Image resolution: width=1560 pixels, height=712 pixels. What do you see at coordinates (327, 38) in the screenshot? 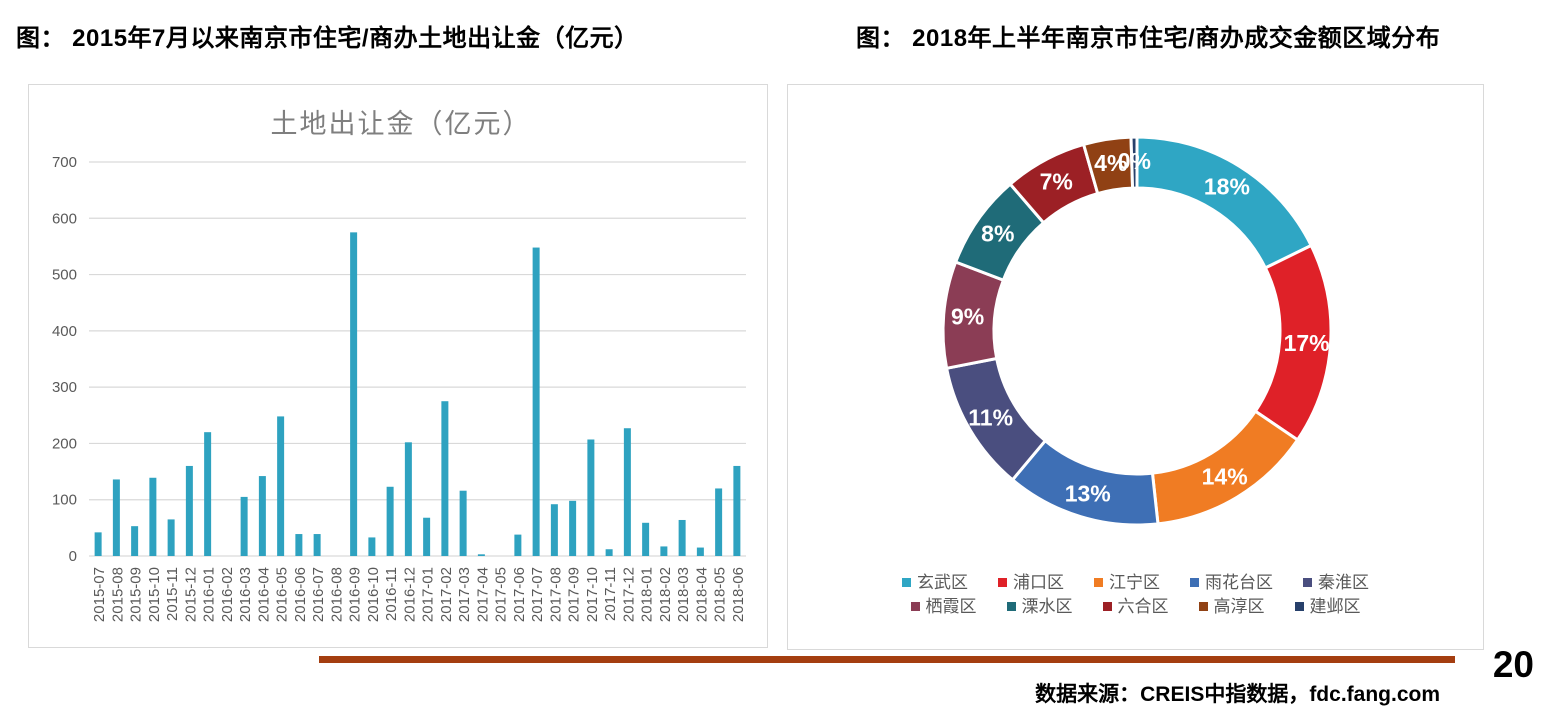
I see `figure-title-left: 图： 2015年7月以来南京市住宅/商办土地出让金（亿元）` at bounding box center [327, 38].